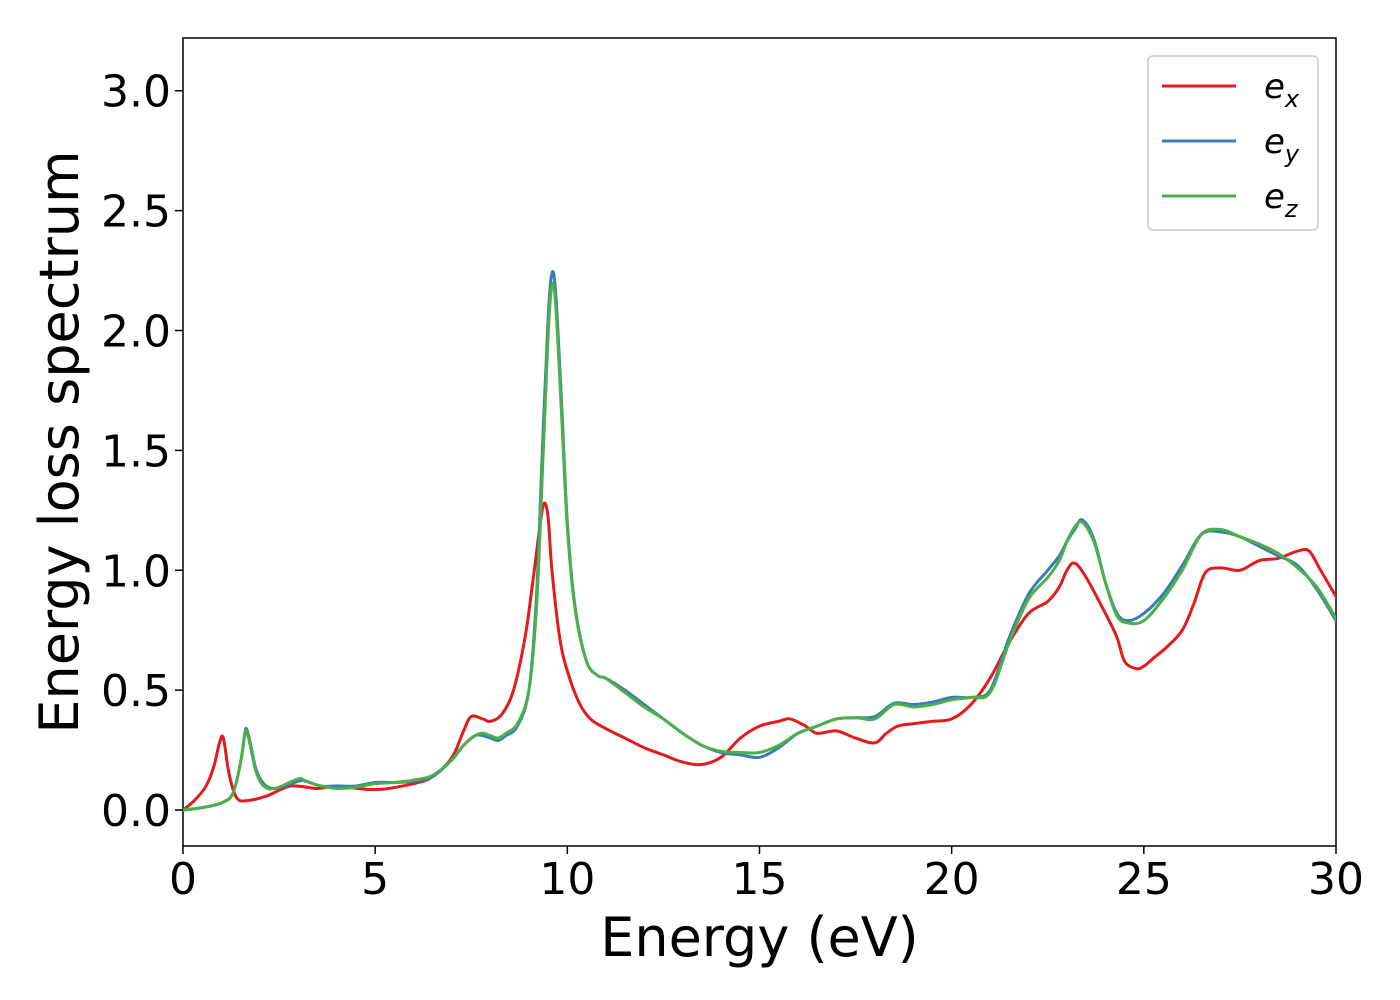 The image size is (1400, 1000). I want to click on legend-label: ex, so click(1282, 90).